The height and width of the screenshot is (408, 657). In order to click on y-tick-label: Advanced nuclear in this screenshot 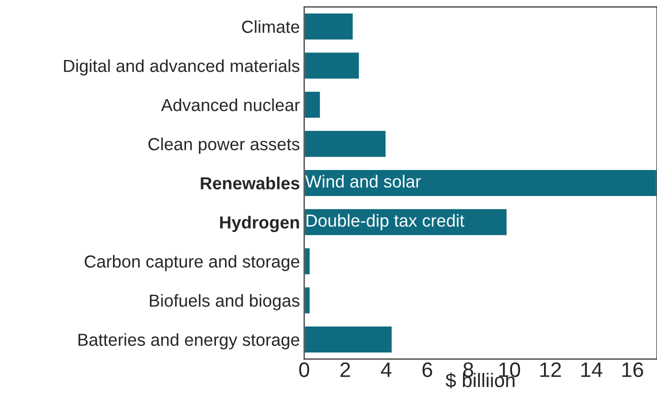, I will do `click(230, 105)`.